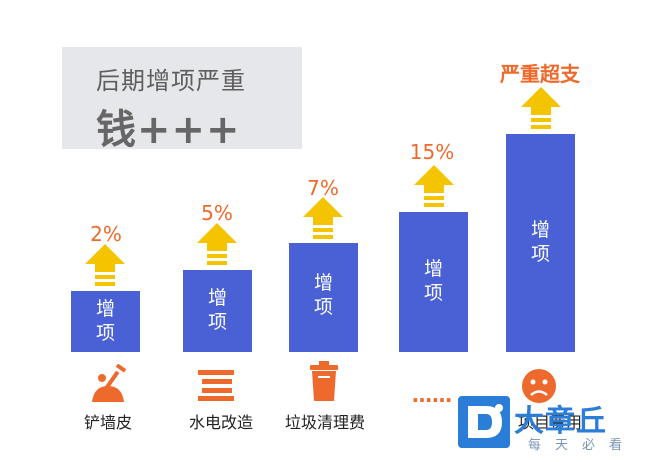 Image resolution: width=655 pixels, height=462 pixels. What do you see at coordinates (220, 422) in the screenshot?
I see `category-label-2: 水电改造` at bounding box center [220, 422].